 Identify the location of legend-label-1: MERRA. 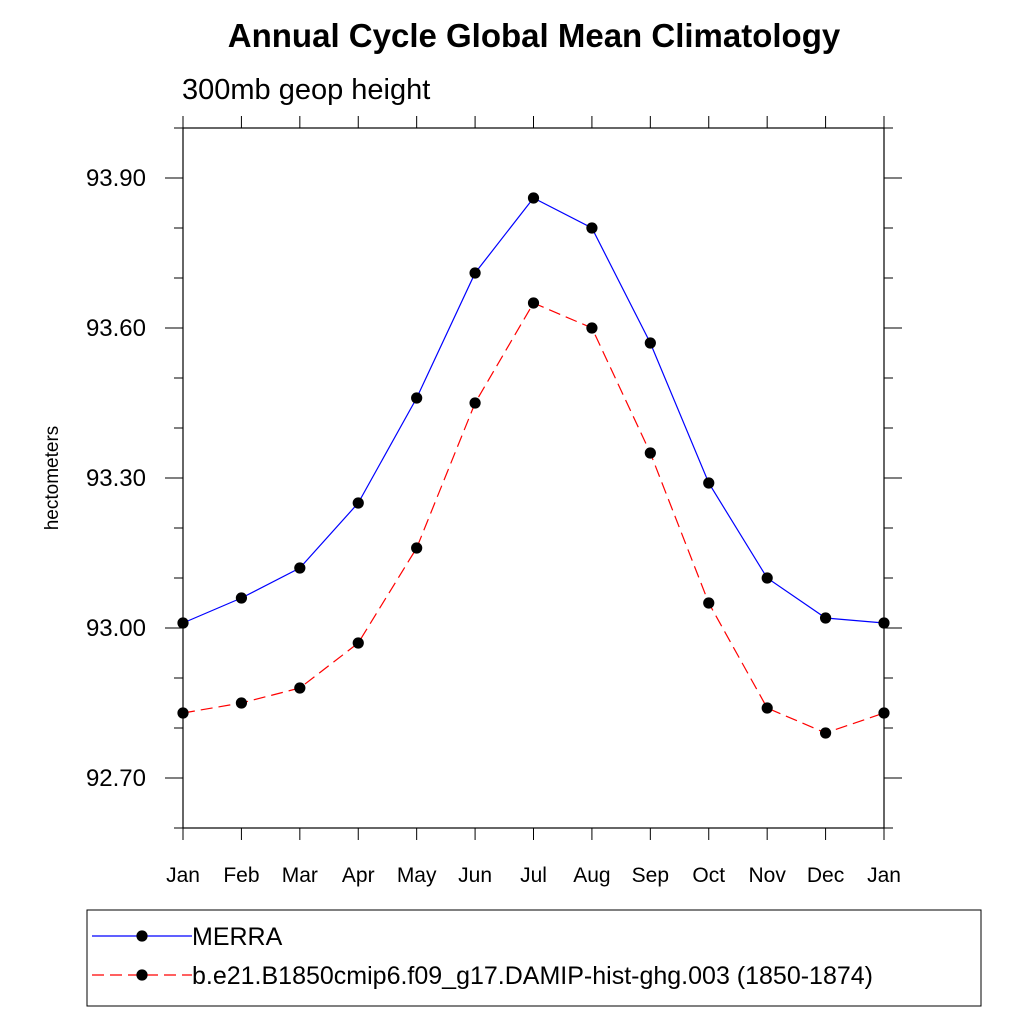
(237, 937).